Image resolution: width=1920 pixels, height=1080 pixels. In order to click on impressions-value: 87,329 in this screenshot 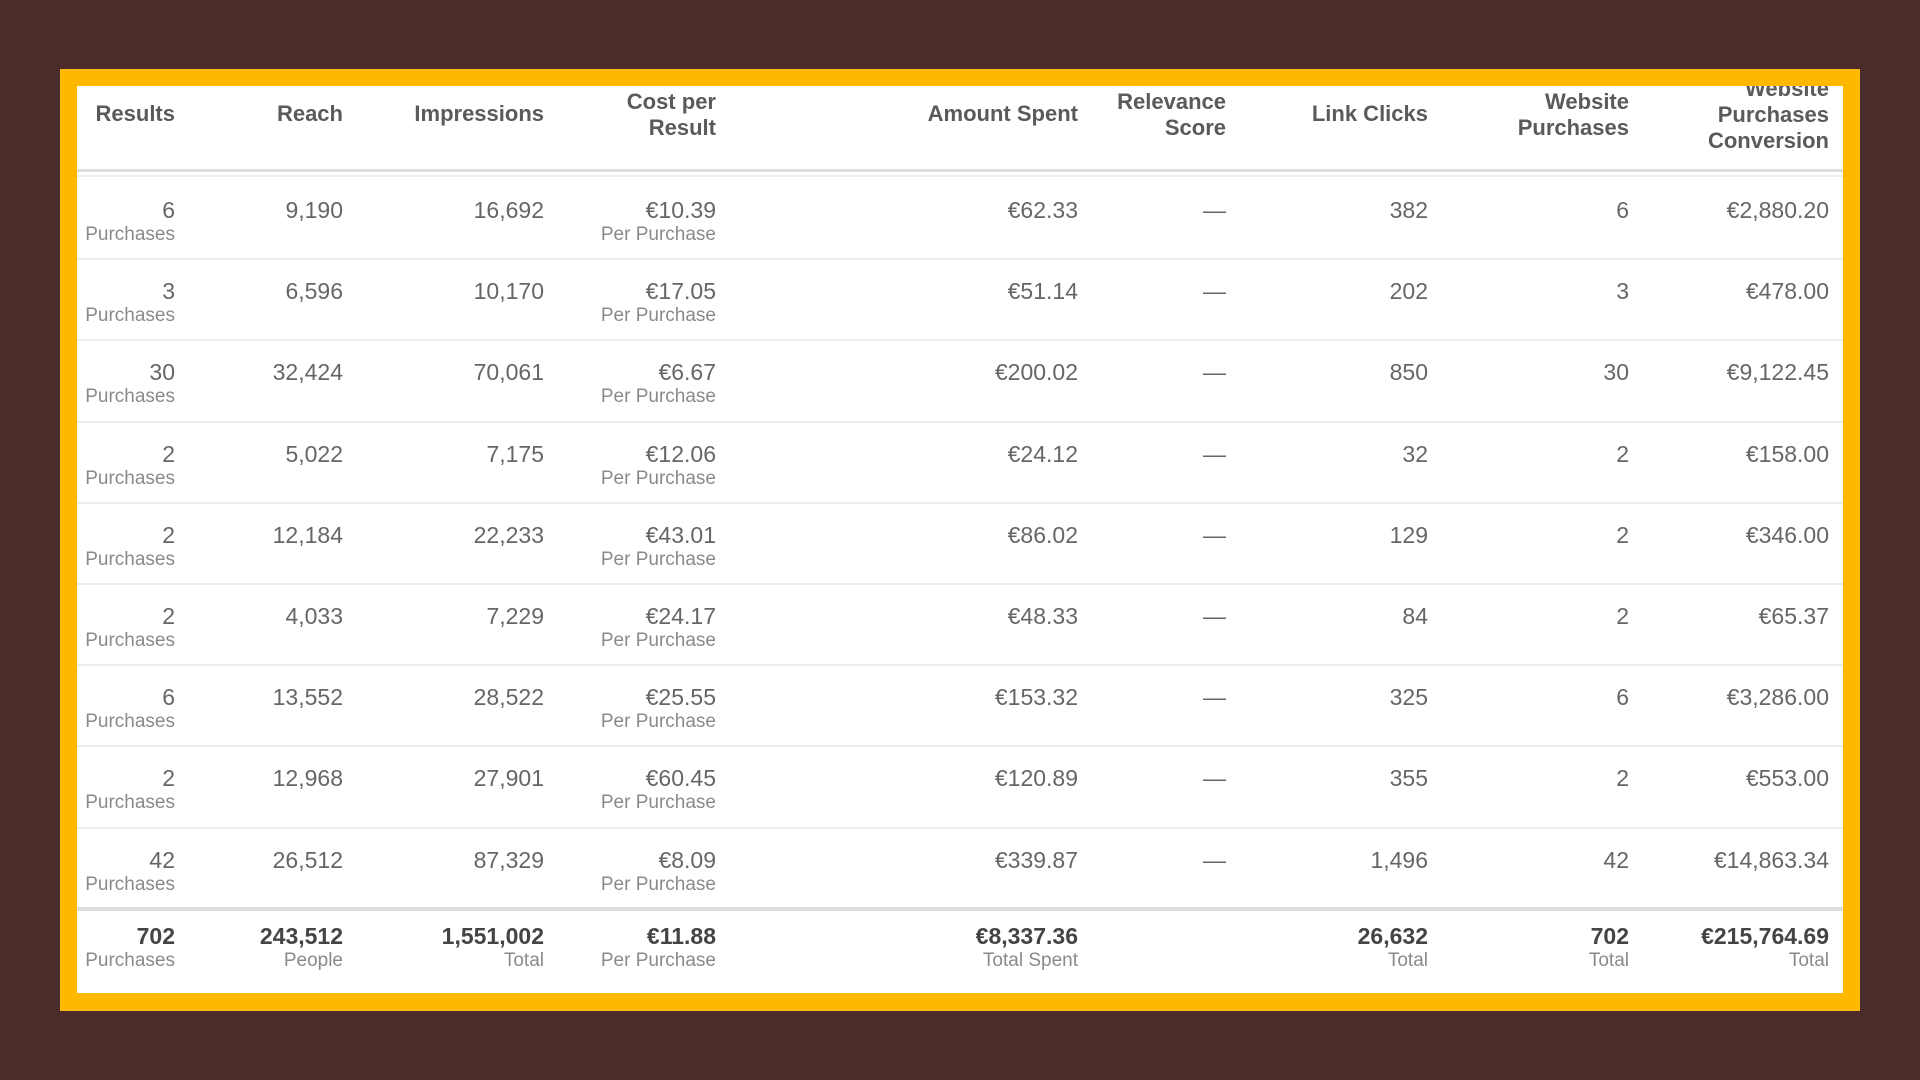, I will do `click(508, 859)`.